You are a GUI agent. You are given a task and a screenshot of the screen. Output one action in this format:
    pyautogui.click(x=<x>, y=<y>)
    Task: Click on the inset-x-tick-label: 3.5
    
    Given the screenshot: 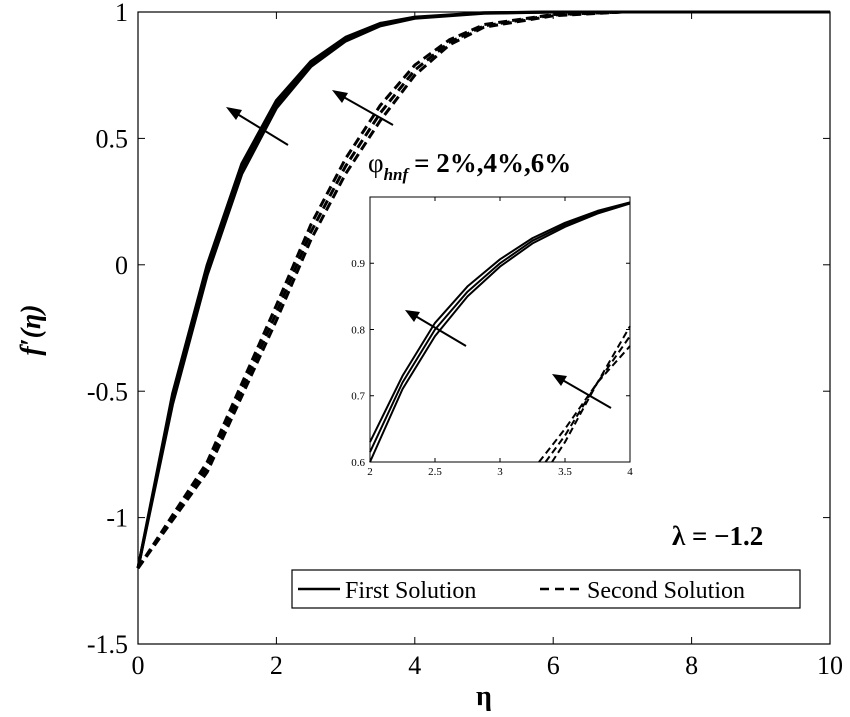 What is the action you would take?
    pyautogui.click(x=565, y=472)
    